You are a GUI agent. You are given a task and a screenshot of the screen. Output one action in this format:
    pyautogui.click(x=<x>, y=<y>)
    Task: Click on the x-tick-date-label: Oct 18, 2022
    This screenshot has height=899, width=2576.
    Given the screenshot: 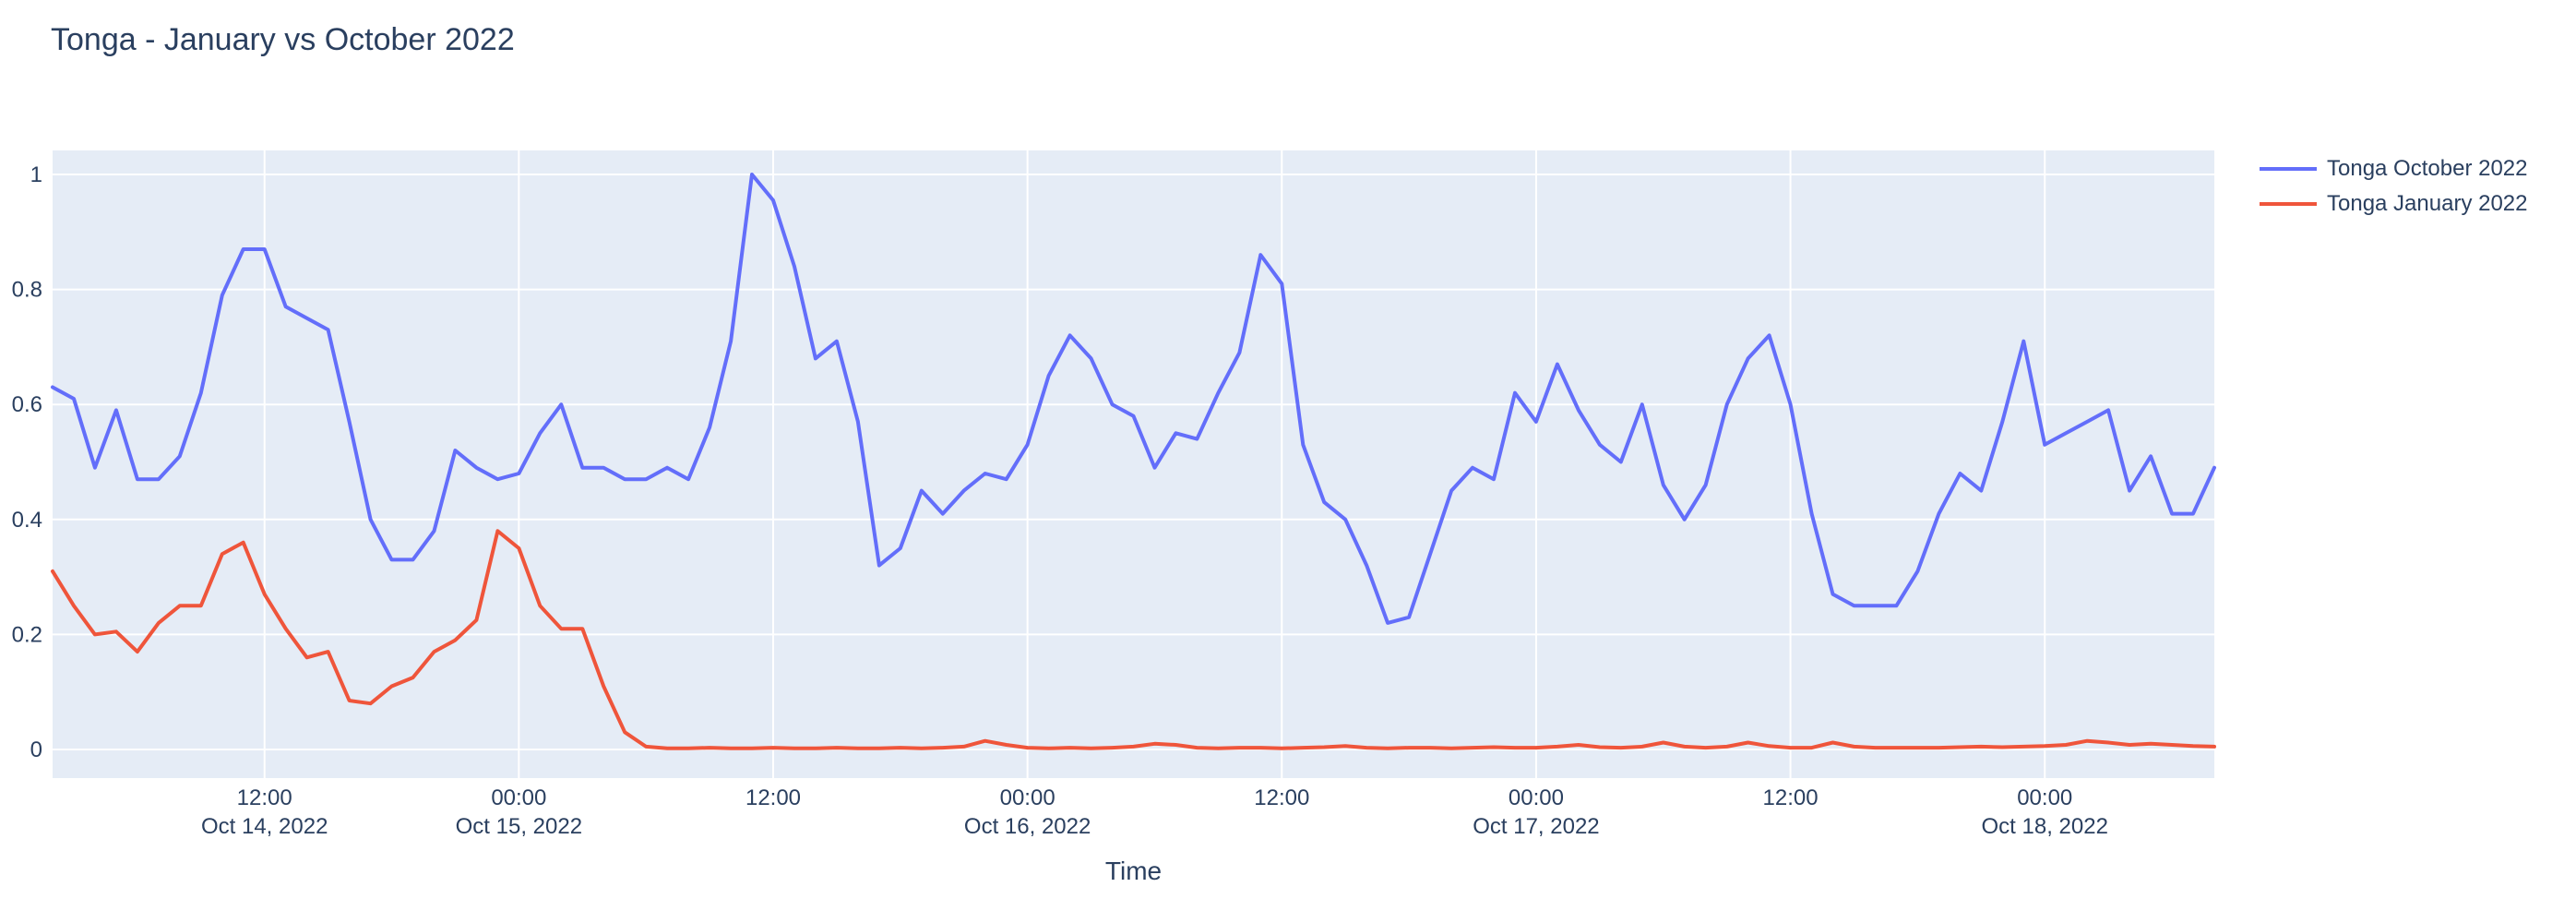 What is the action you would take?
    pyautogui.click(x=2045, y=827)
    